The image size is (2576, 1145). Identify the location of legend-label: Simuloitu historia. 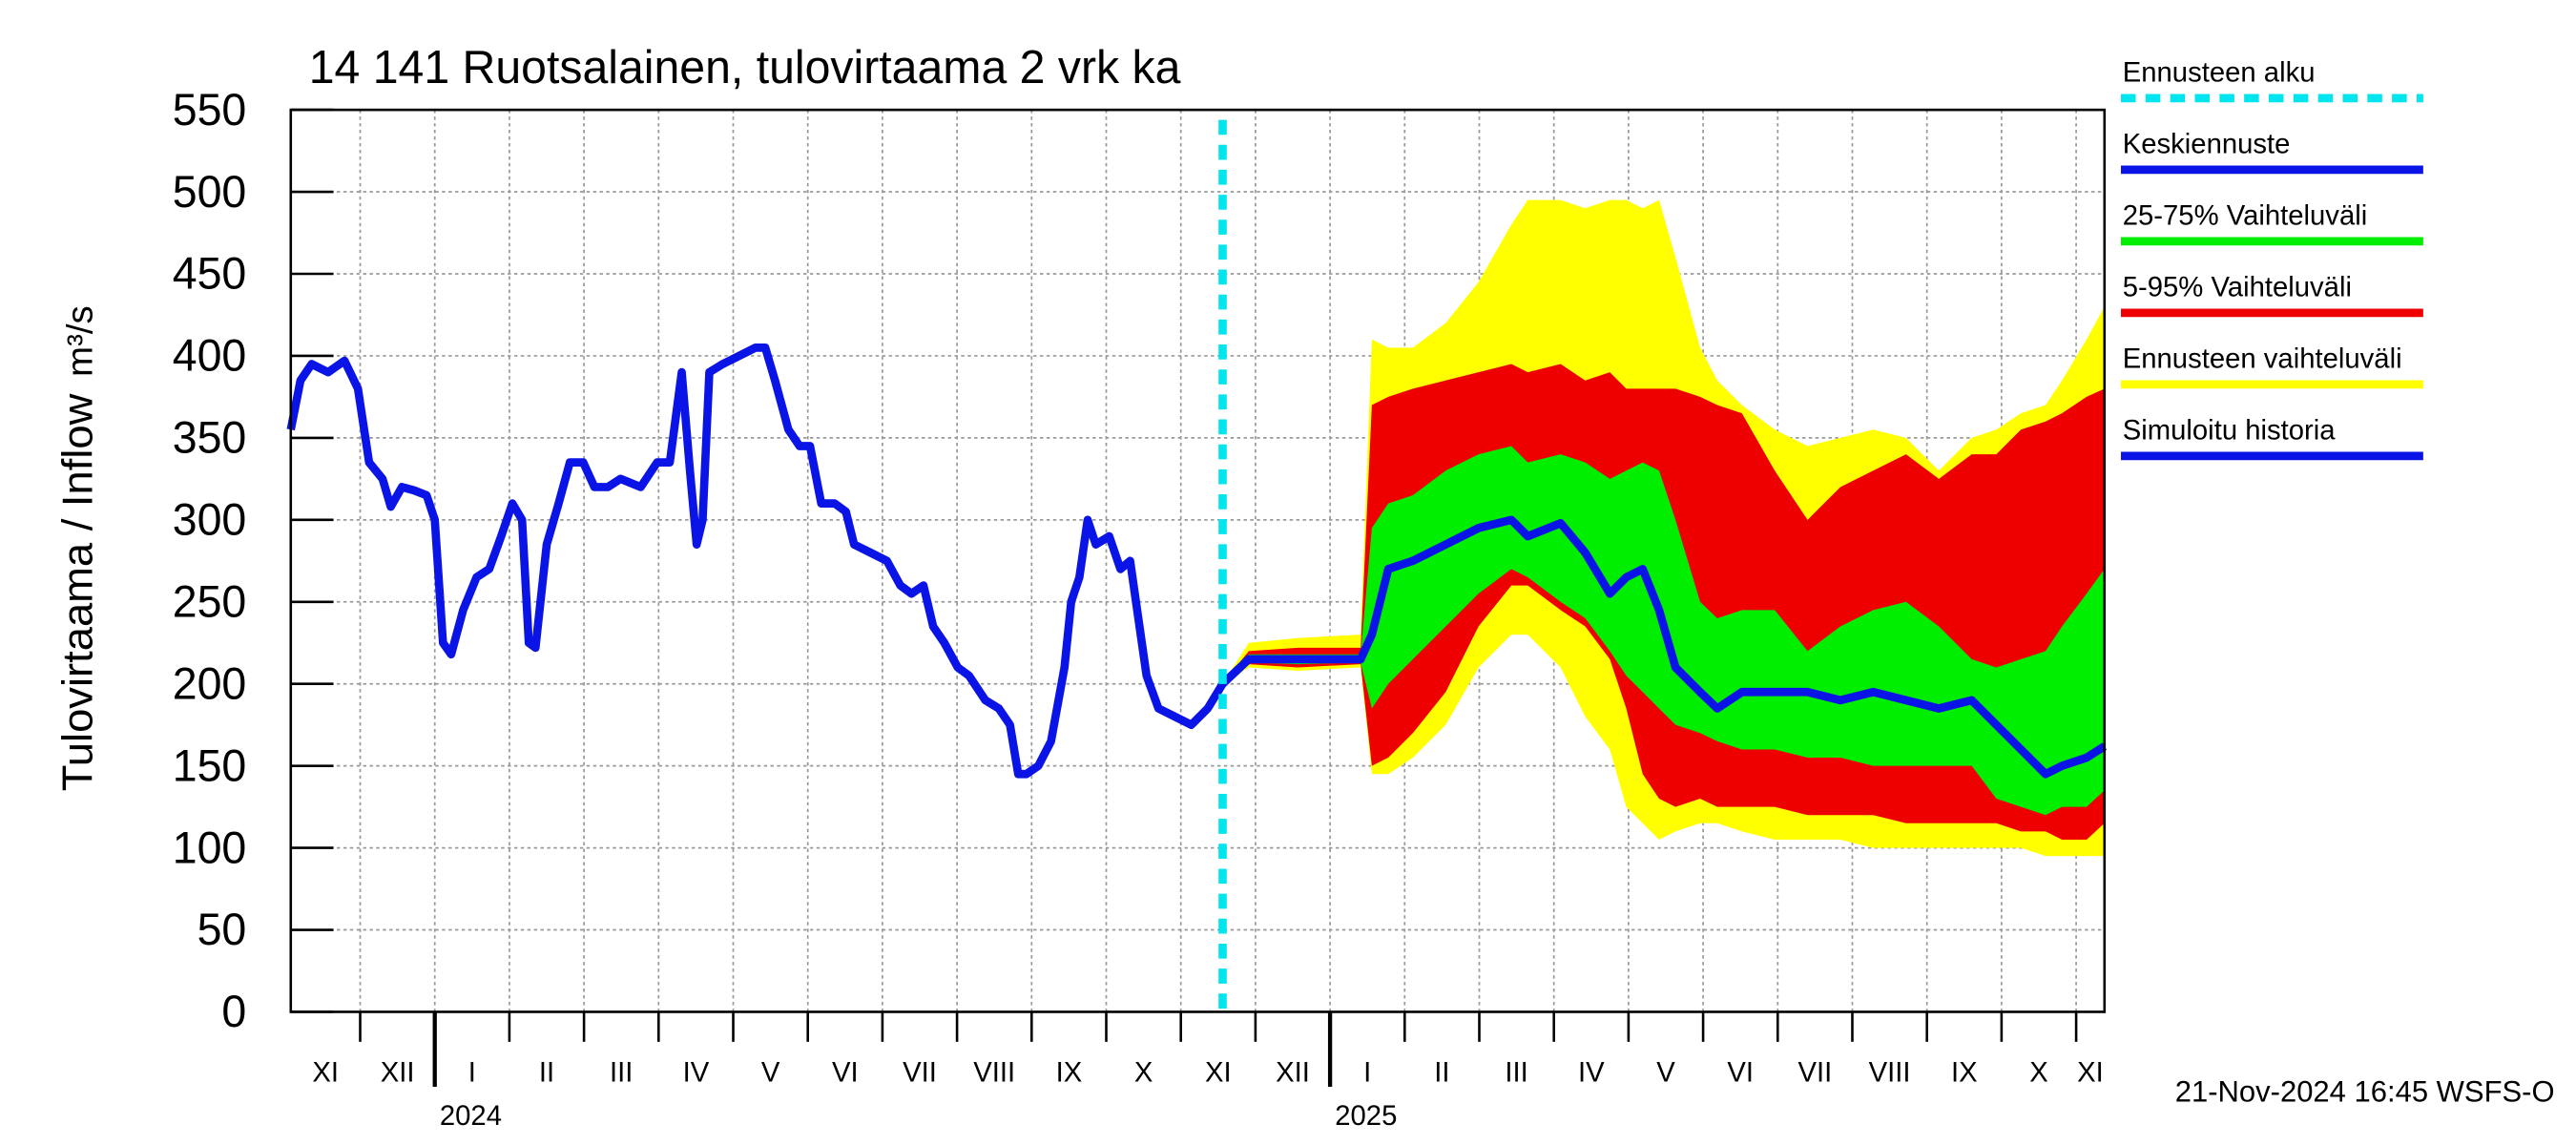
(2229, 430).